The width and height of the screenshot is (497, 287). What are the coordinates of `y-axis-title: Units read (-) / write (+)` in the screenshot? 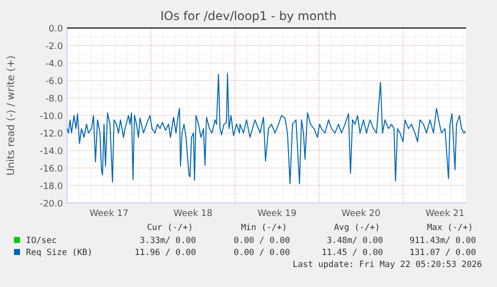 It's located at (11, 115).